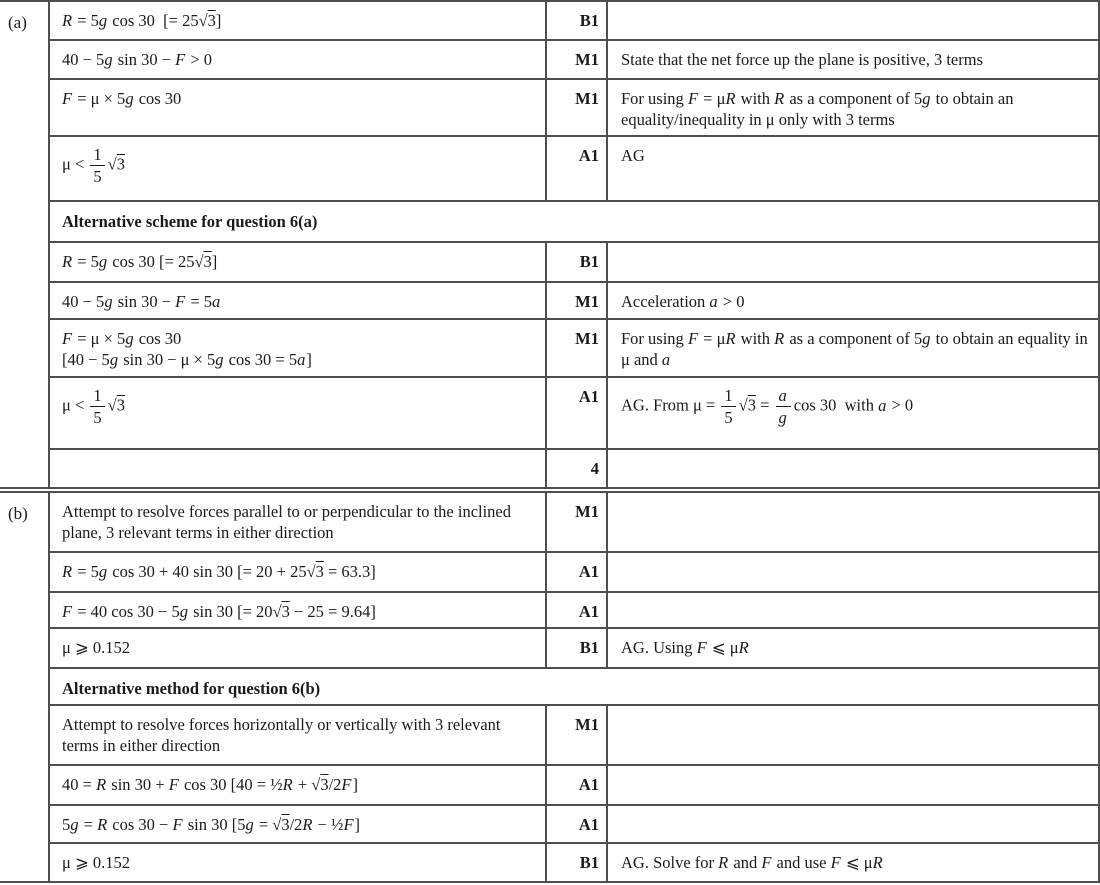 Image resolution: width=1100 pixels, height=885 pixels. I want to click on alt-scheme-header: Alternative scheme for question 6(a), so click(574, 221).